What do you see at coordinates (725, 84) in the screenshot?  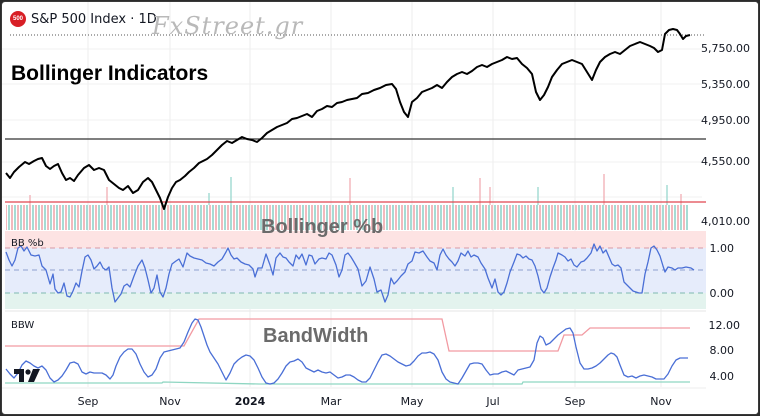 I see `price-tick: 5,350.00` at bounding box center [725, 84].